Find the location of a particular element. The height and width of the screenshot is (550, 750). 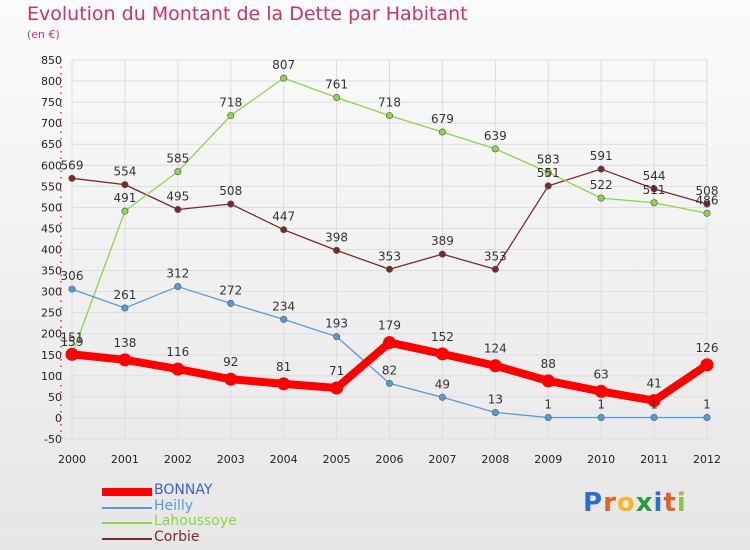

data-label: 92 is located at coordinates (230, 362).